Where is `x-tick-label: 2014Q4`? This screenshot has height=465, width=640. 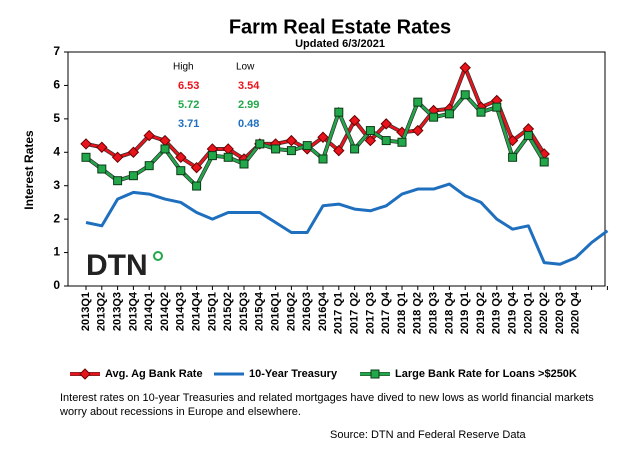 x-tick-label: 2014Q4 is located at coordinates (197, 311).